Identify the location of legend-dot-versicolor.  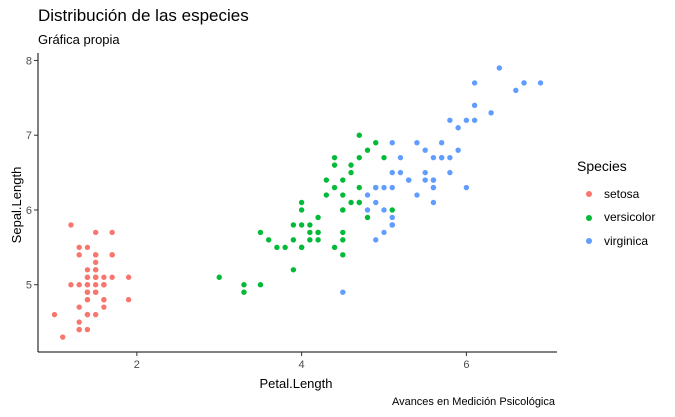
(589, 217).